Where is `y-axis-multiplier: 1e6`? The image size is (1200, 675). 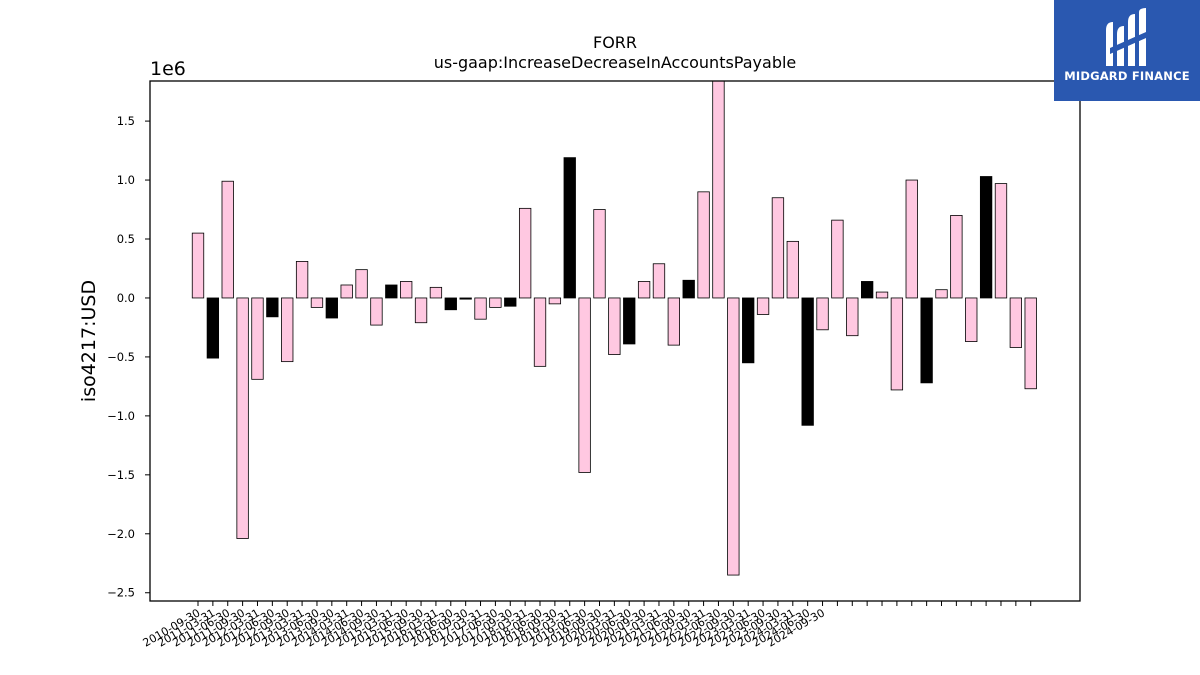
y-axis-multiplier: 1e6 is located at coordinates (168, 69).